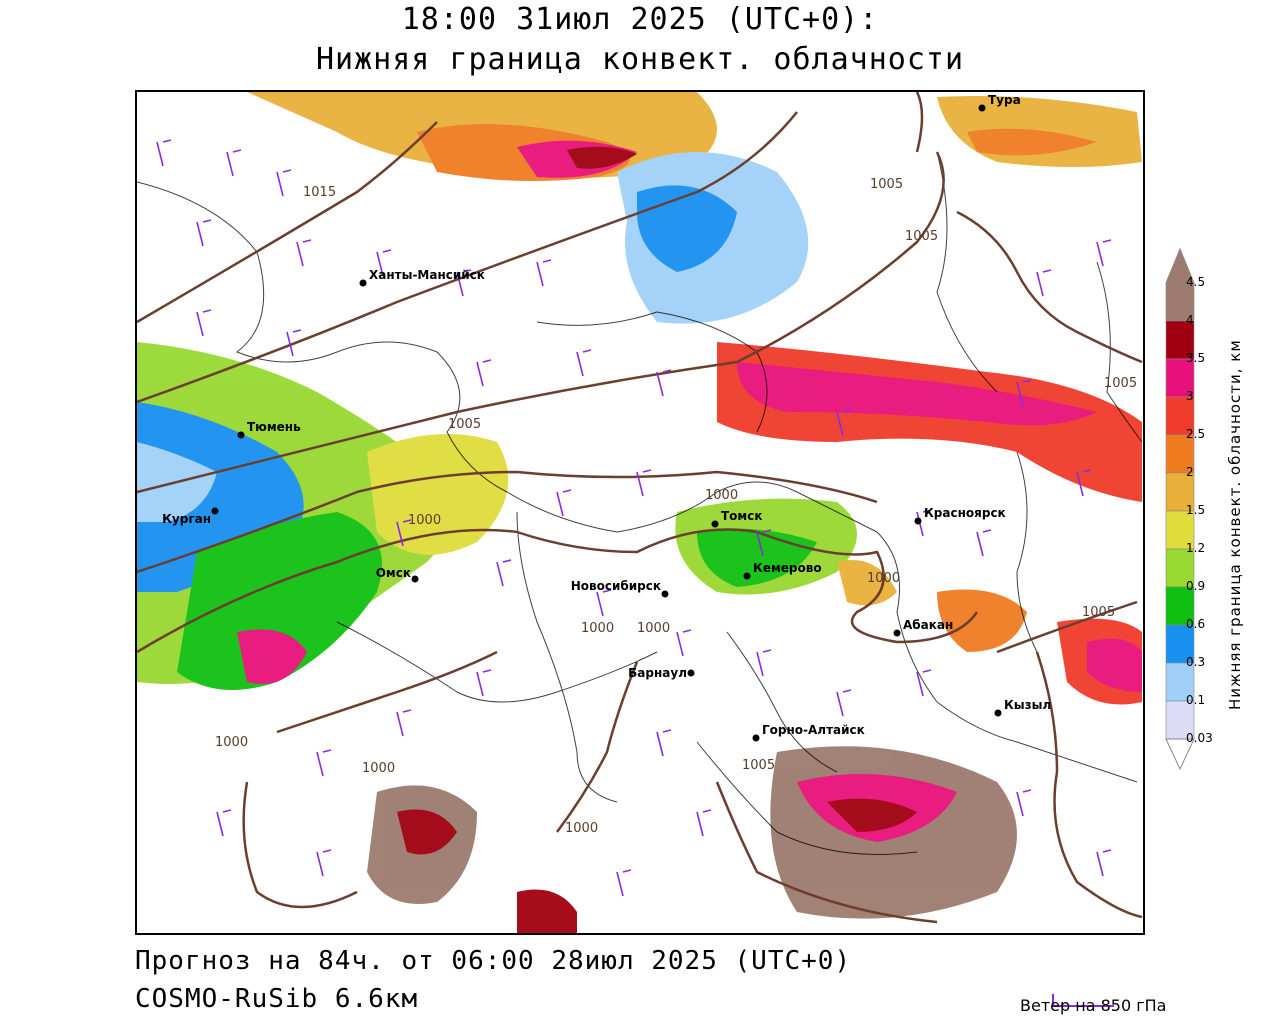 This screenshot has height=1024, width=1280. I want to click on colorbar-title: Нижняя граница конвект. облачности, км, so click(1235, 524).